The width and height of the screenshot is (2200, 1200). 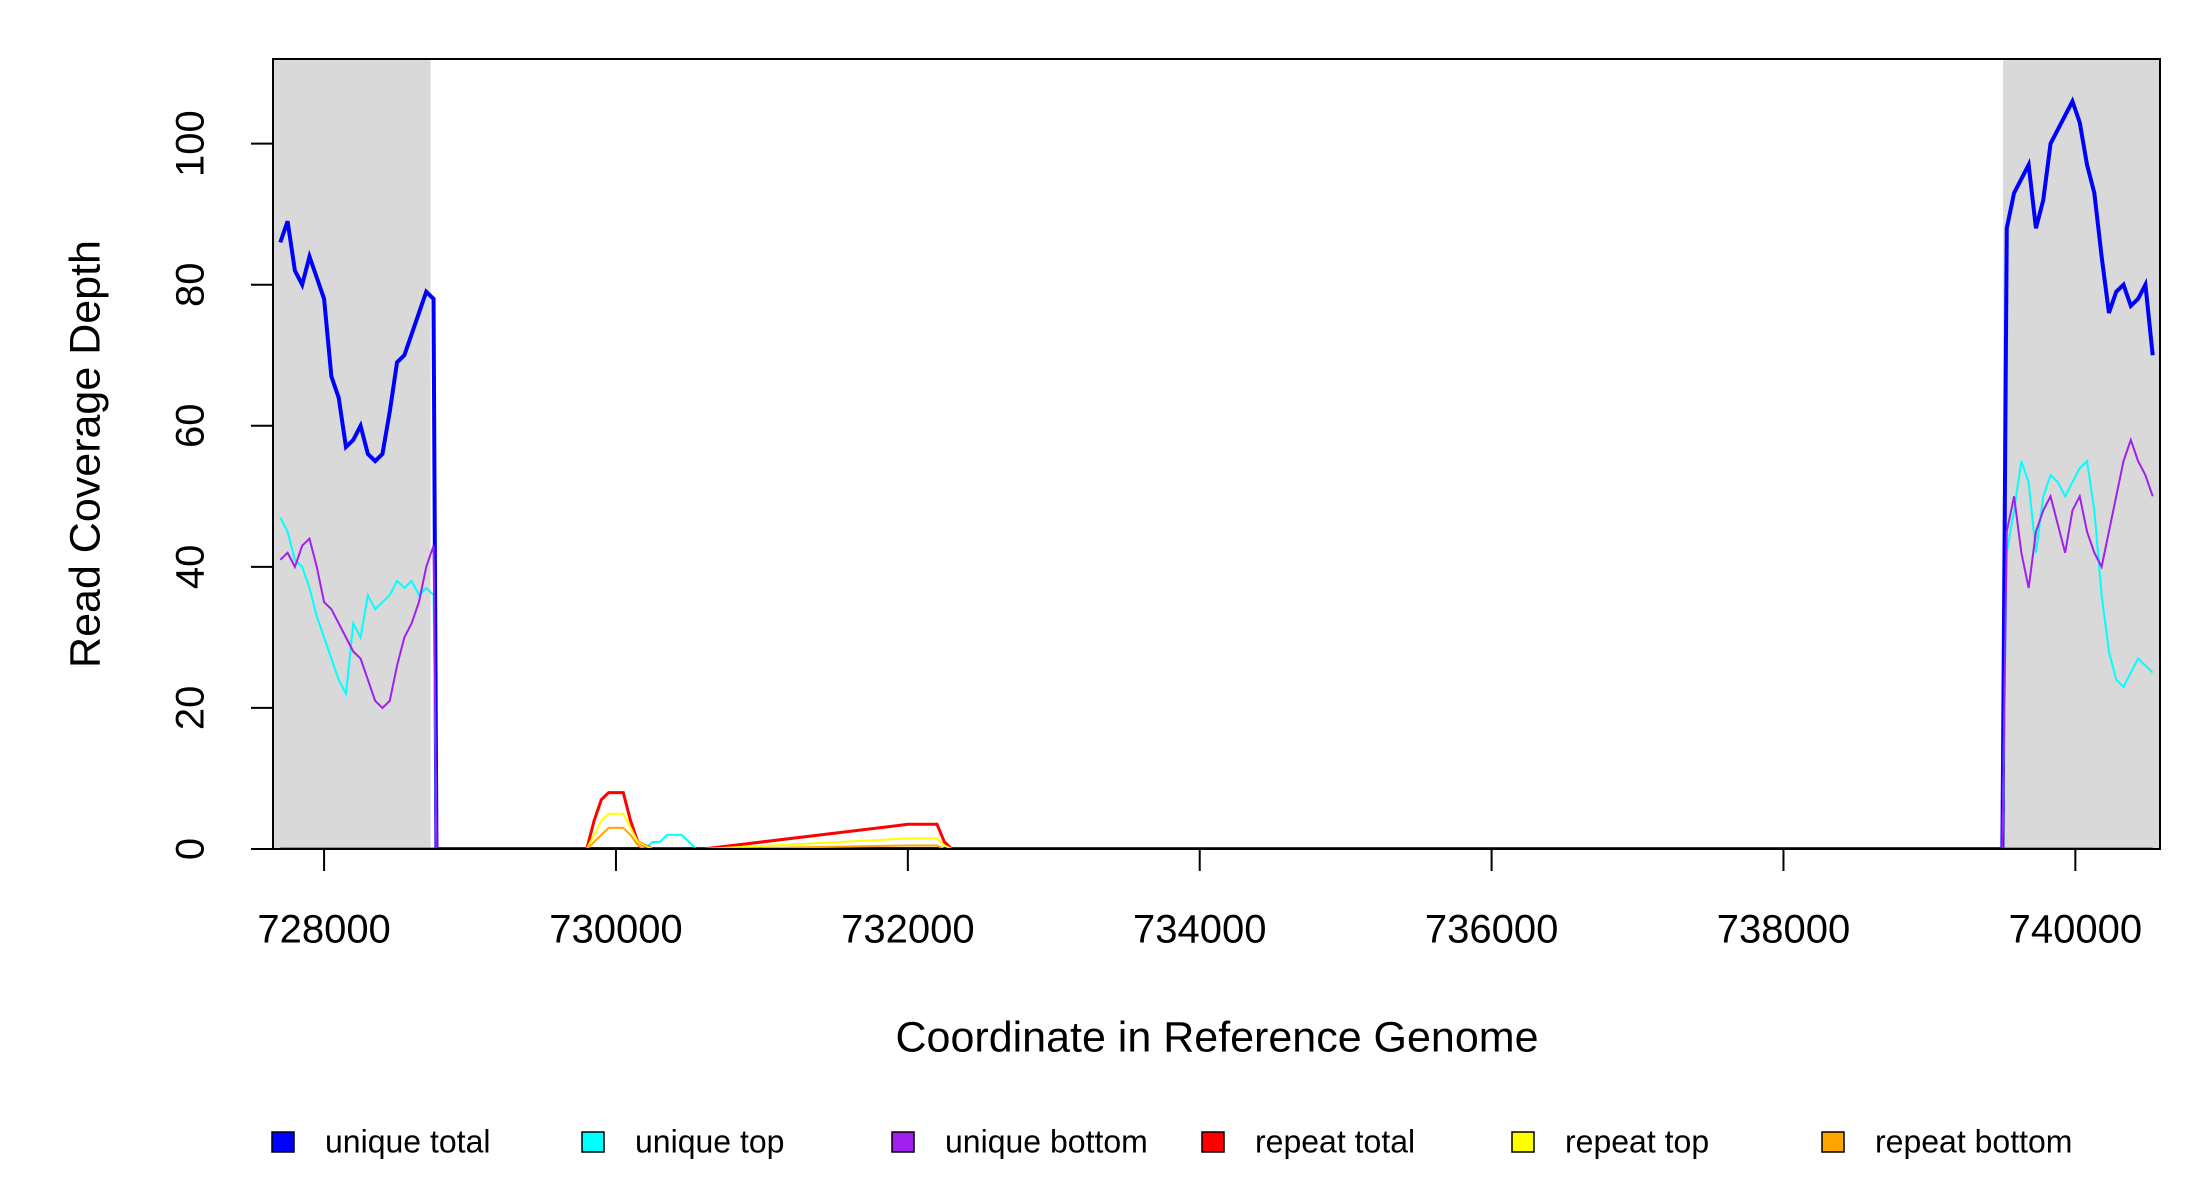 I want to click on x-tick-label: 734000, so click(x=1199, y=930).